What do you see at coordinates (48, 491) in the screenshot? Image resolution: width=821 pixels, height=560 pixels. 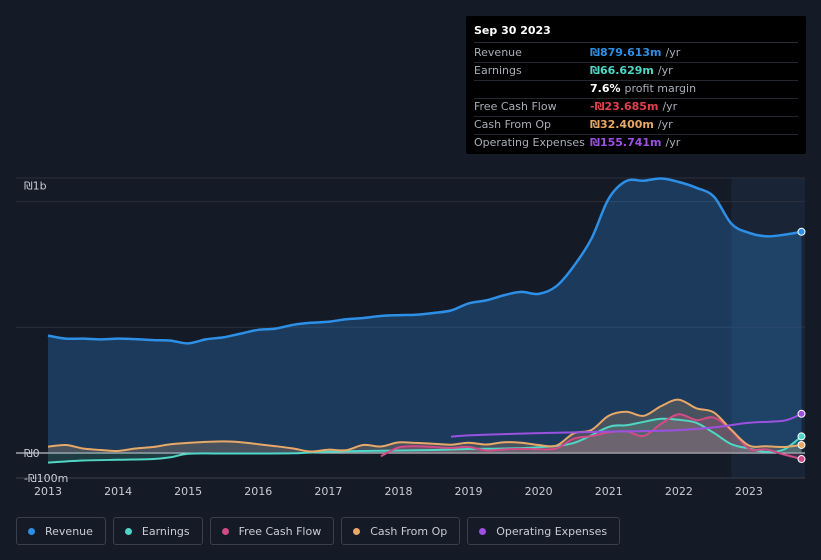 I see `x-tick-label: 2013` at bounding box center [48, 491].